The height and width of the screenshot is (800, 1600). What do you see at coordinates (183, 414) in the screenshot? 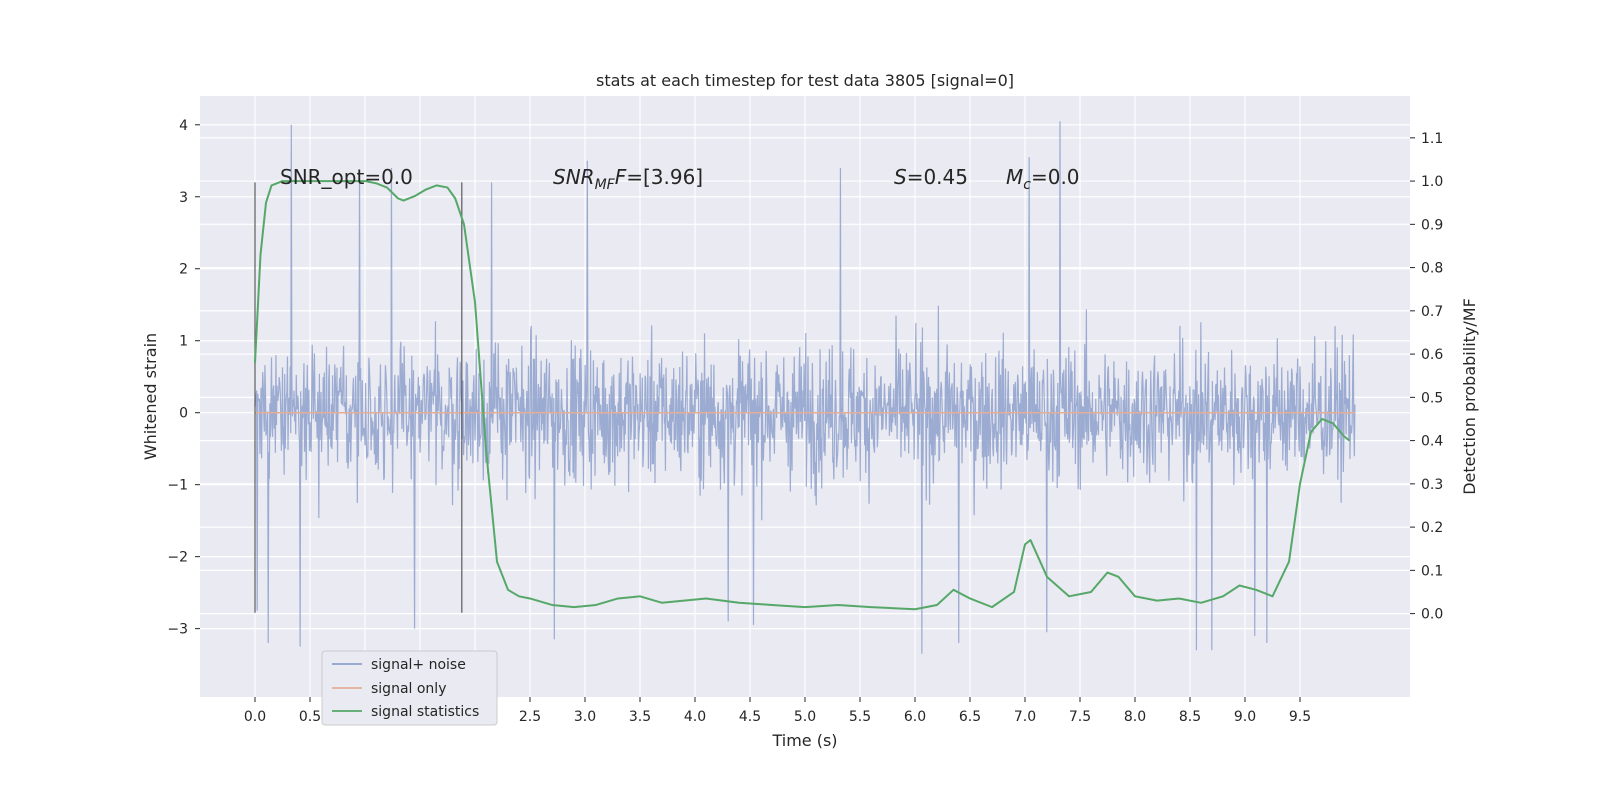
I see `y-left-tick-label: 0` at bounding box center [183, 414].